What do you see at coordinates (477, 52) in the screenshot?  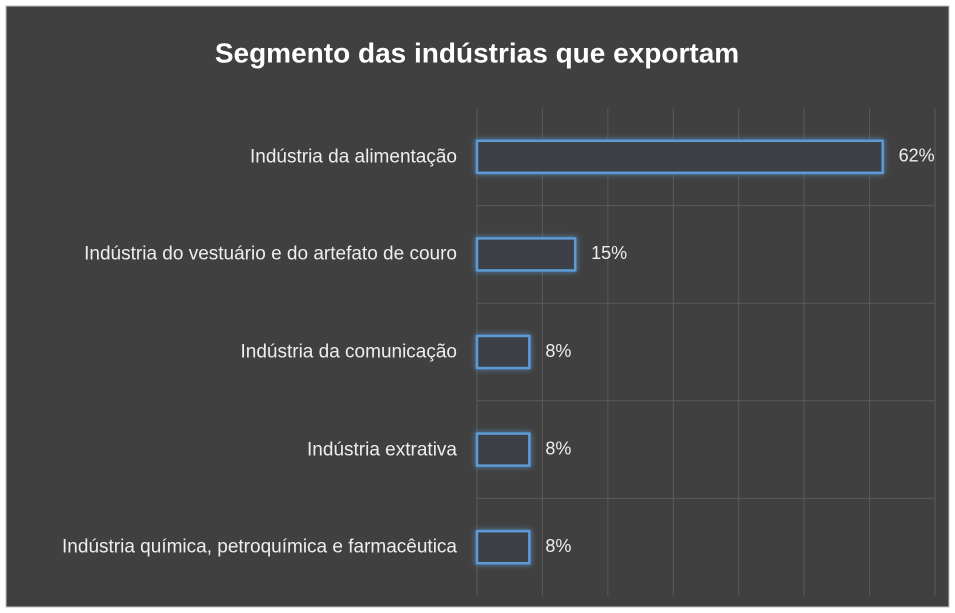 I see `chart-title: Segmento das indústrias que exportam` at bounding box center [477, 52].